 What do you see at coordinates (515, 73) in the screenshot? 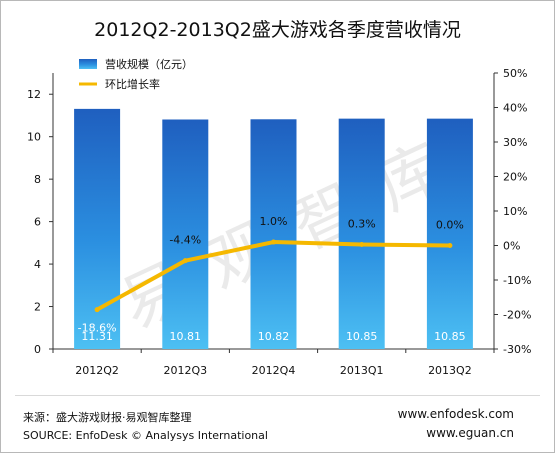
I see `y-right-tick-label: 50%` at bounding box center [515, 73].